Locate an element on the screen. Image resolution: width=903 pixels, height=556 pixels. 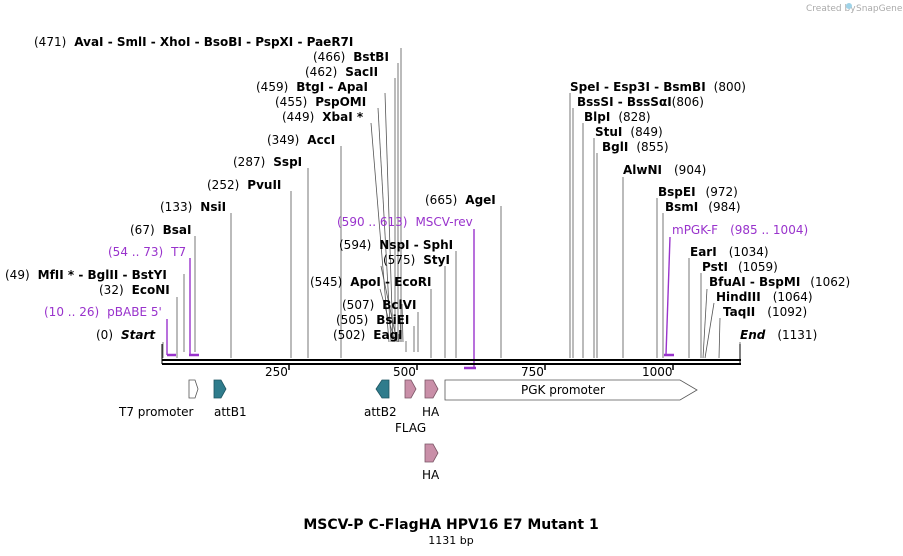
pgk-promoter-arrow is located at coordinates (571, 390).